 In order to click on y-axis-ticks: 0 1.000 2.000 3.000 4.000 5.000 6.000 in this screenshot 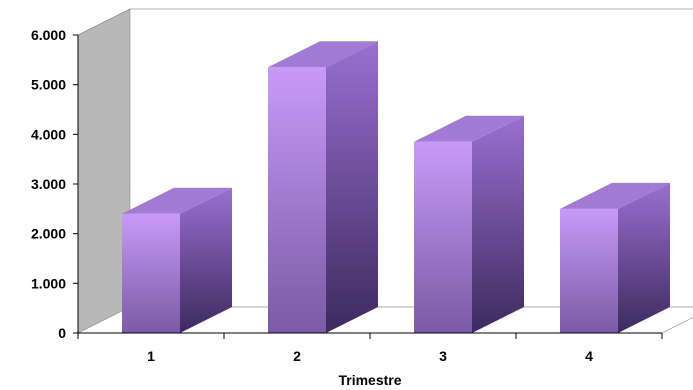, I will do `click(54, 184)`.